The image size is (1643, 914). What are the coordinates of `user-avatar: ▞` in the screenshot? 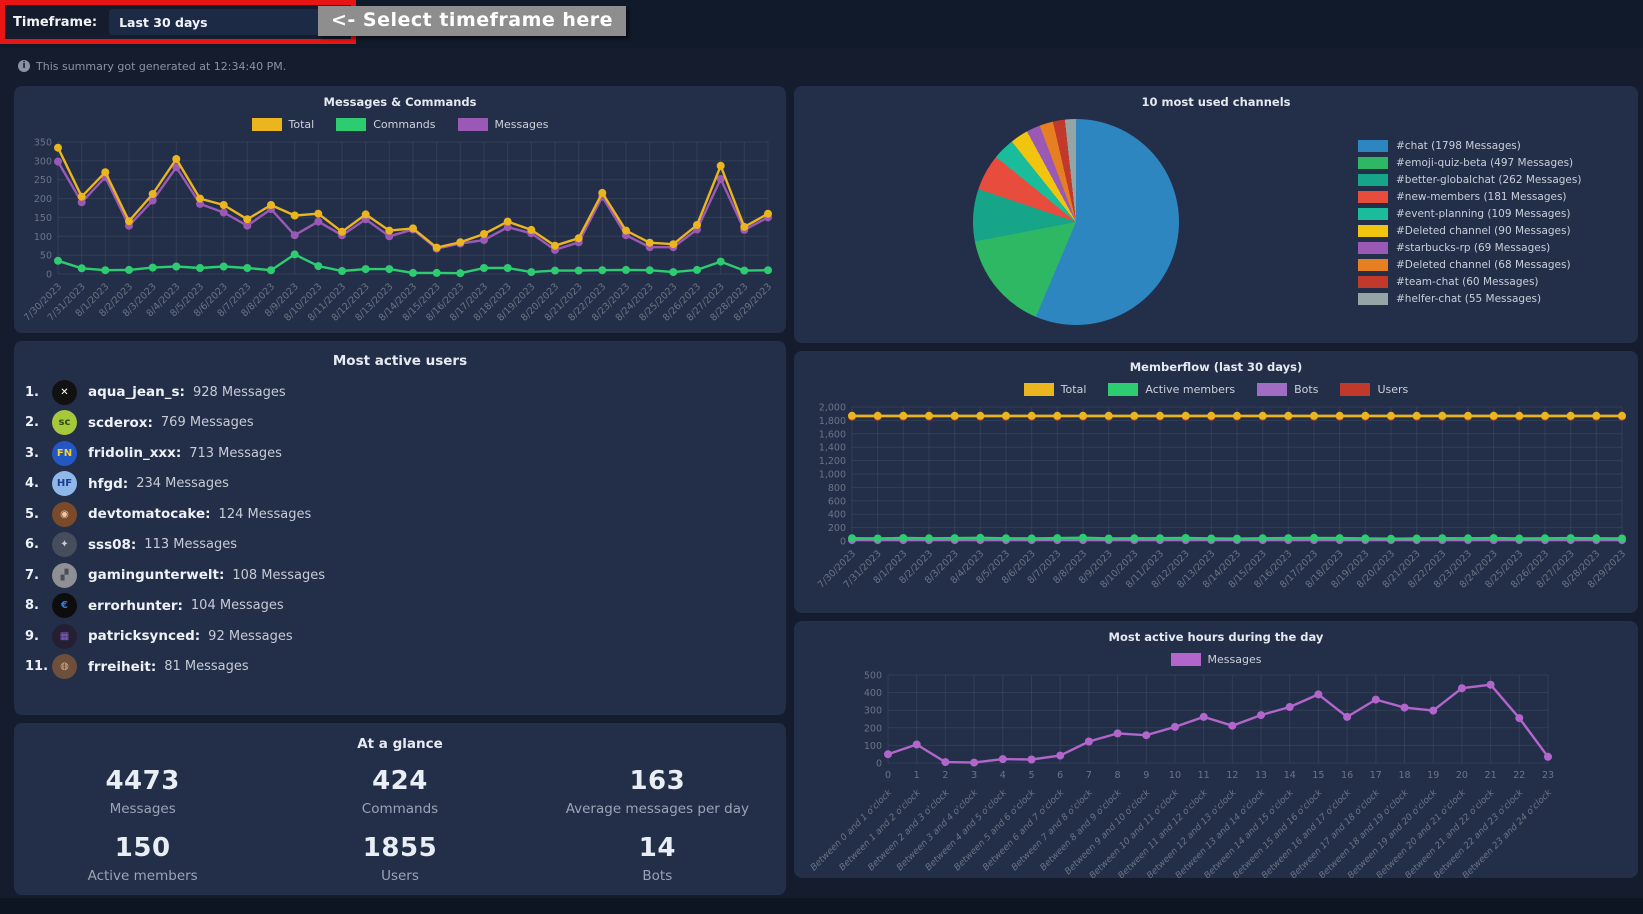 It's located at (64, 575).